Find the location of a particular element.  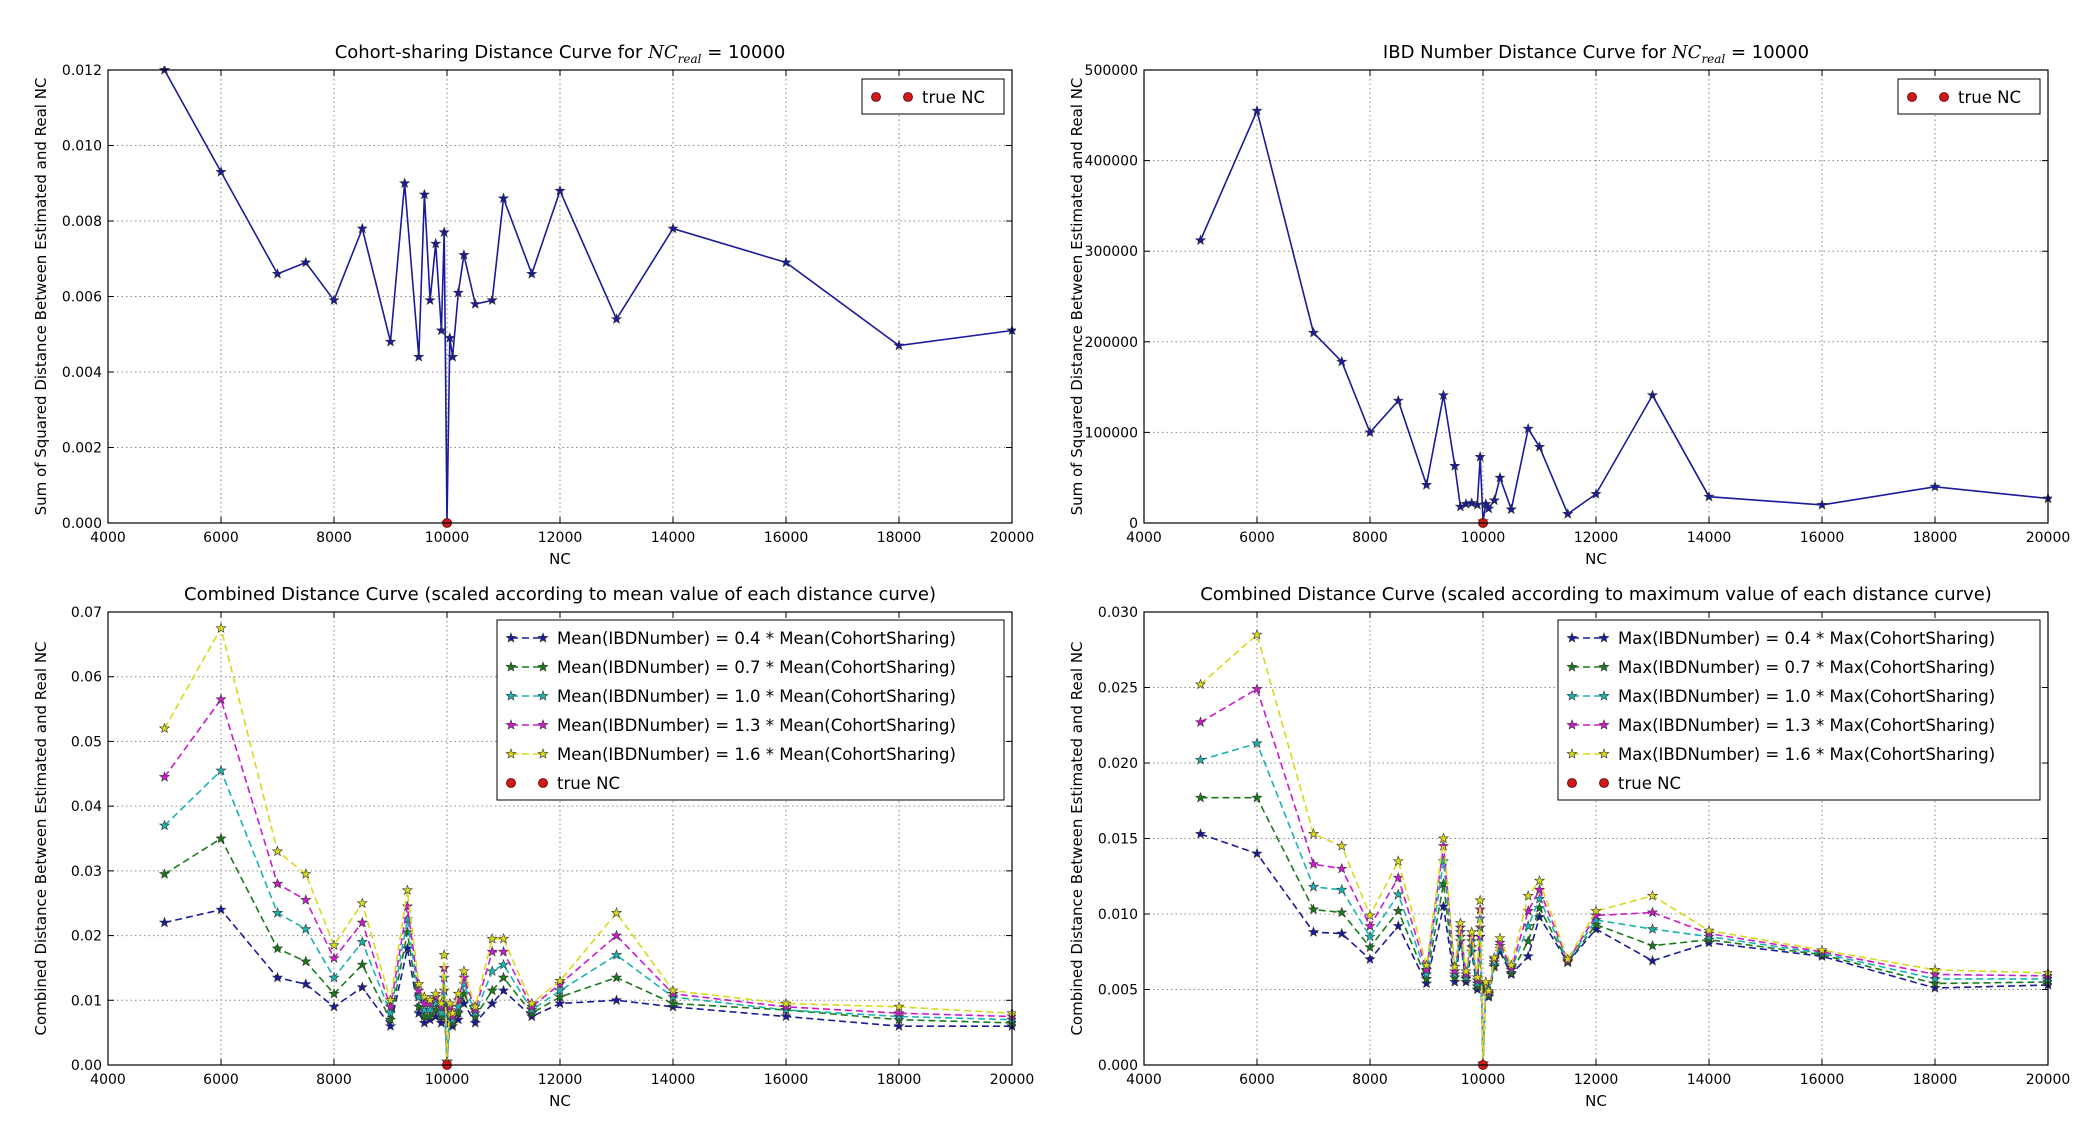

legend: true NC is located at coordinates (933, 96).